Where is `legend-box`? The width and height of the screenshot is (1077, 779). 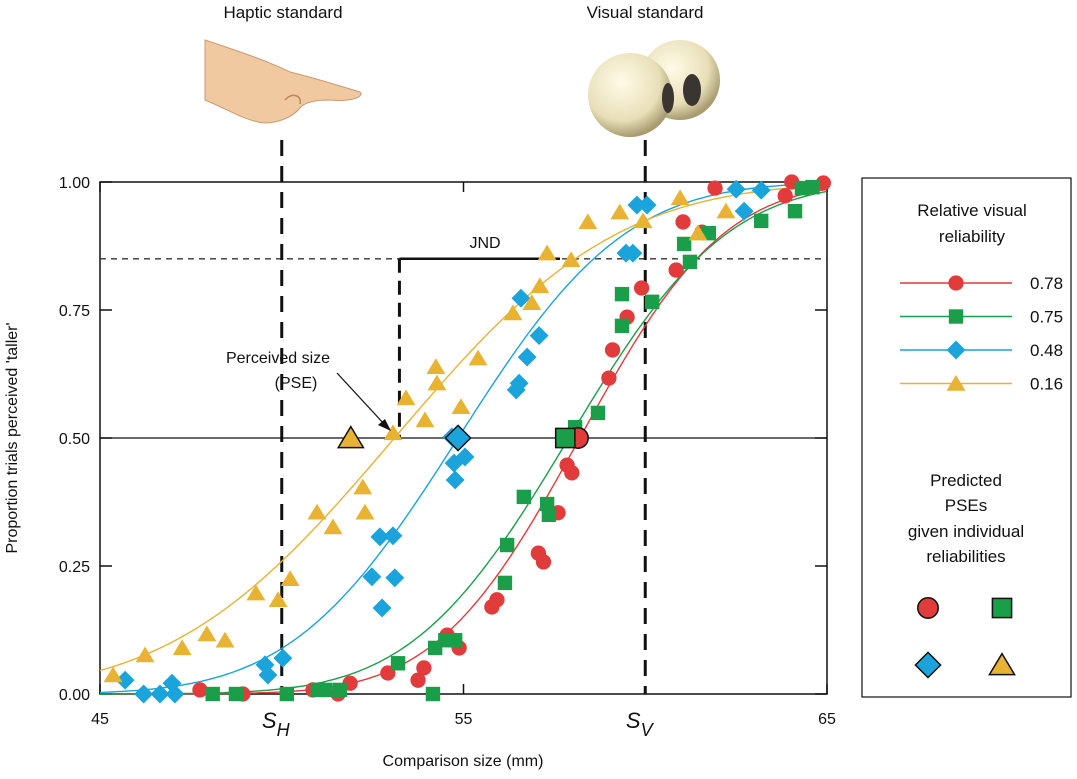
legend-box is located at coordinates (966, 437).